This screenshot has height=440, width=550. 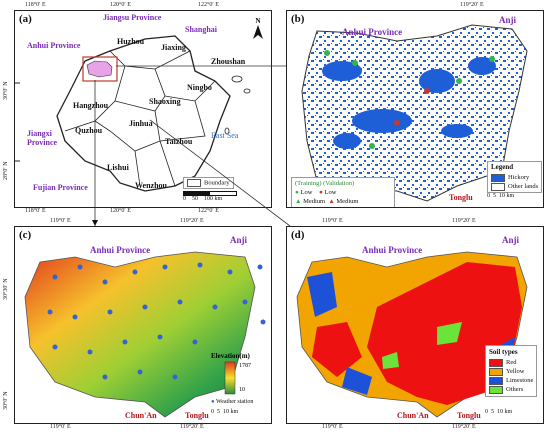 I want to click on d-bottom-tick-1: 119°20′ E, so click(x=464, y=427).